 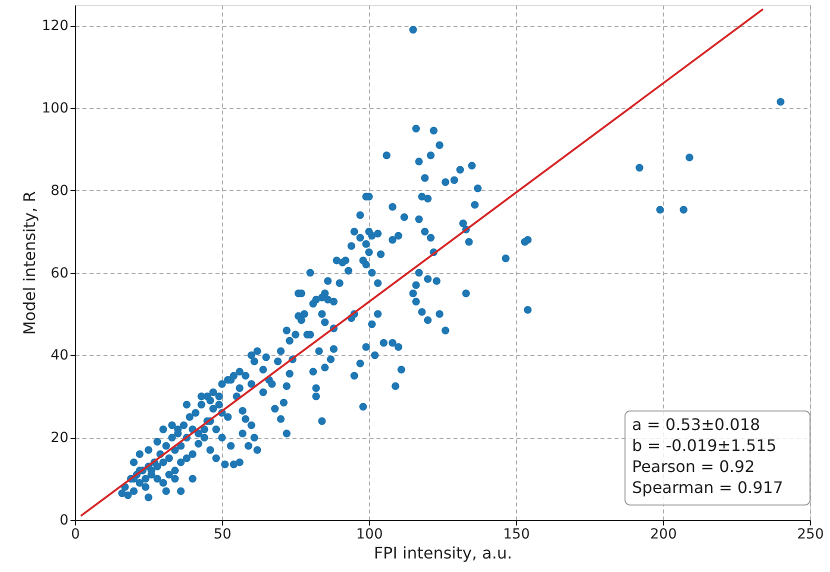 What do you see at coordinates (55, 108) in the screenshot?
I see `y-tick-label: 100` at bounding box center [55, 108].